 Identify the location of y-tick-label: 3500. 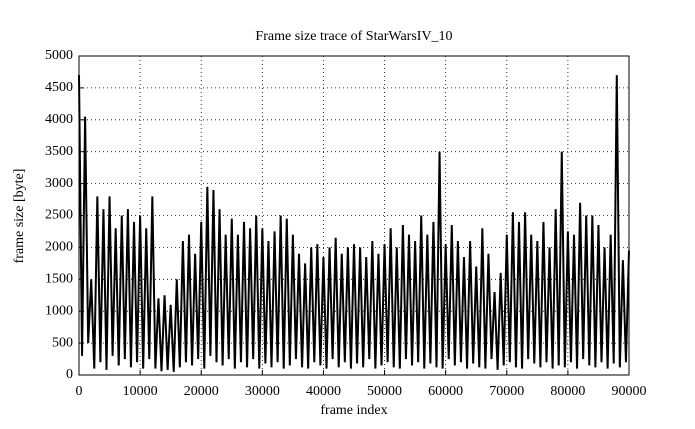
(59, 151).